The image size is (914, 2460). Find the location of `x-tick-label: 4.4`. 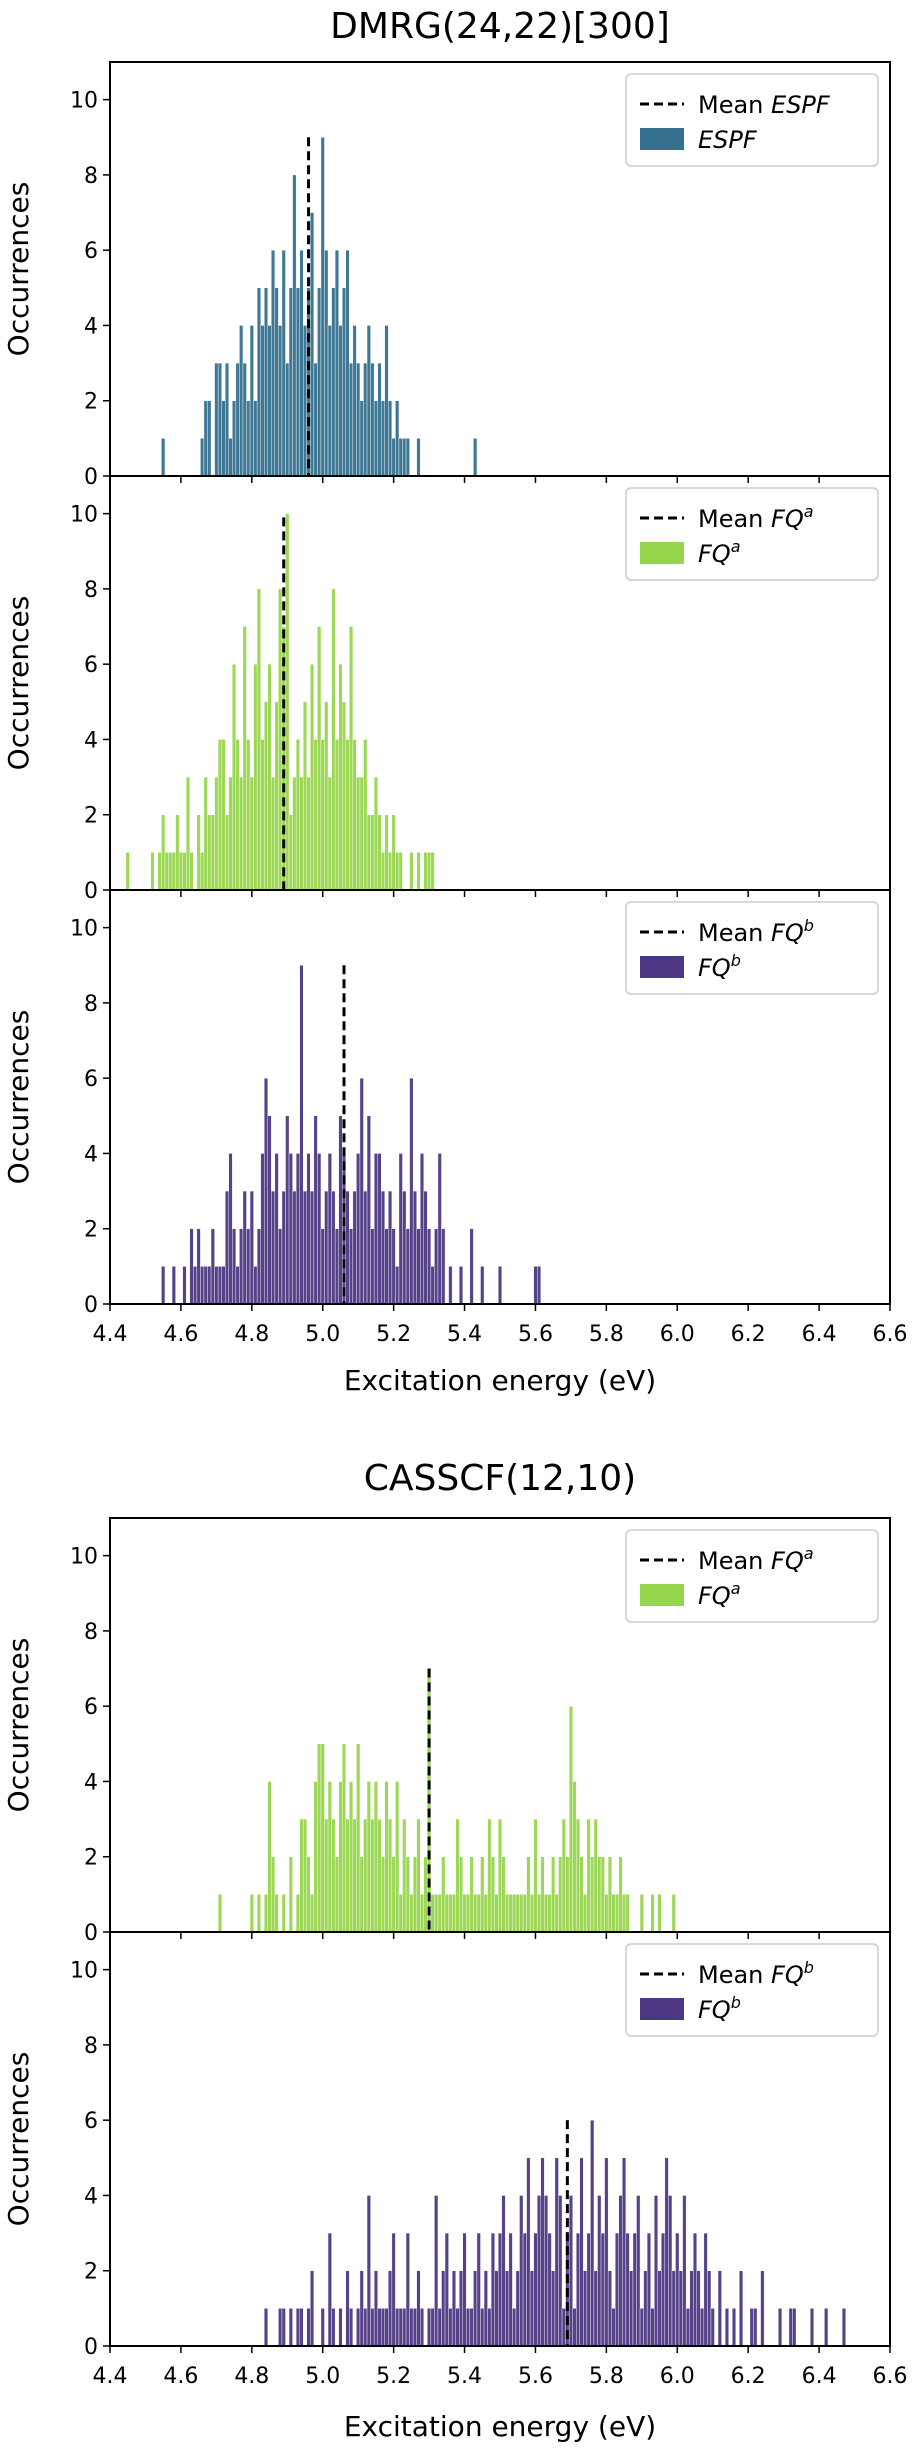

x-tick-label: 4.4 is located at coordinates (110, 2376).